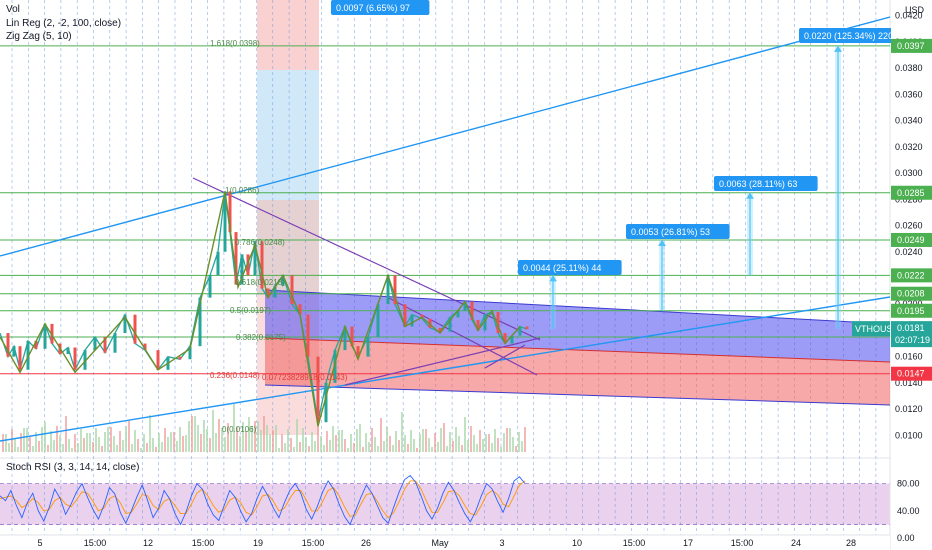  What do you see at coordinates (64, 23) in the screenshot?
I see `indicator-linreg: Lin Reg (2, -2, 100, close)` at bounding box center [64, 23].